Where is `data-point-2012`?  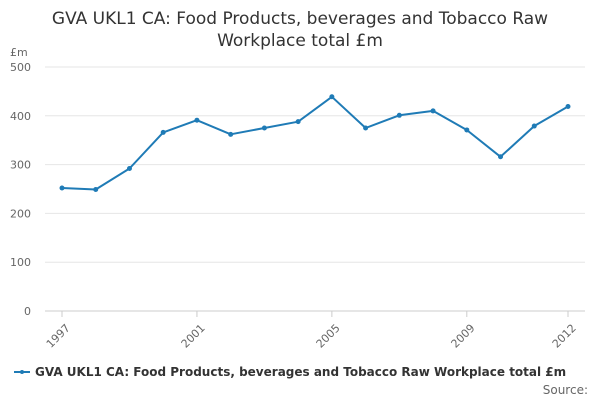 data-point-2012 is located at coordinates (568, 107).